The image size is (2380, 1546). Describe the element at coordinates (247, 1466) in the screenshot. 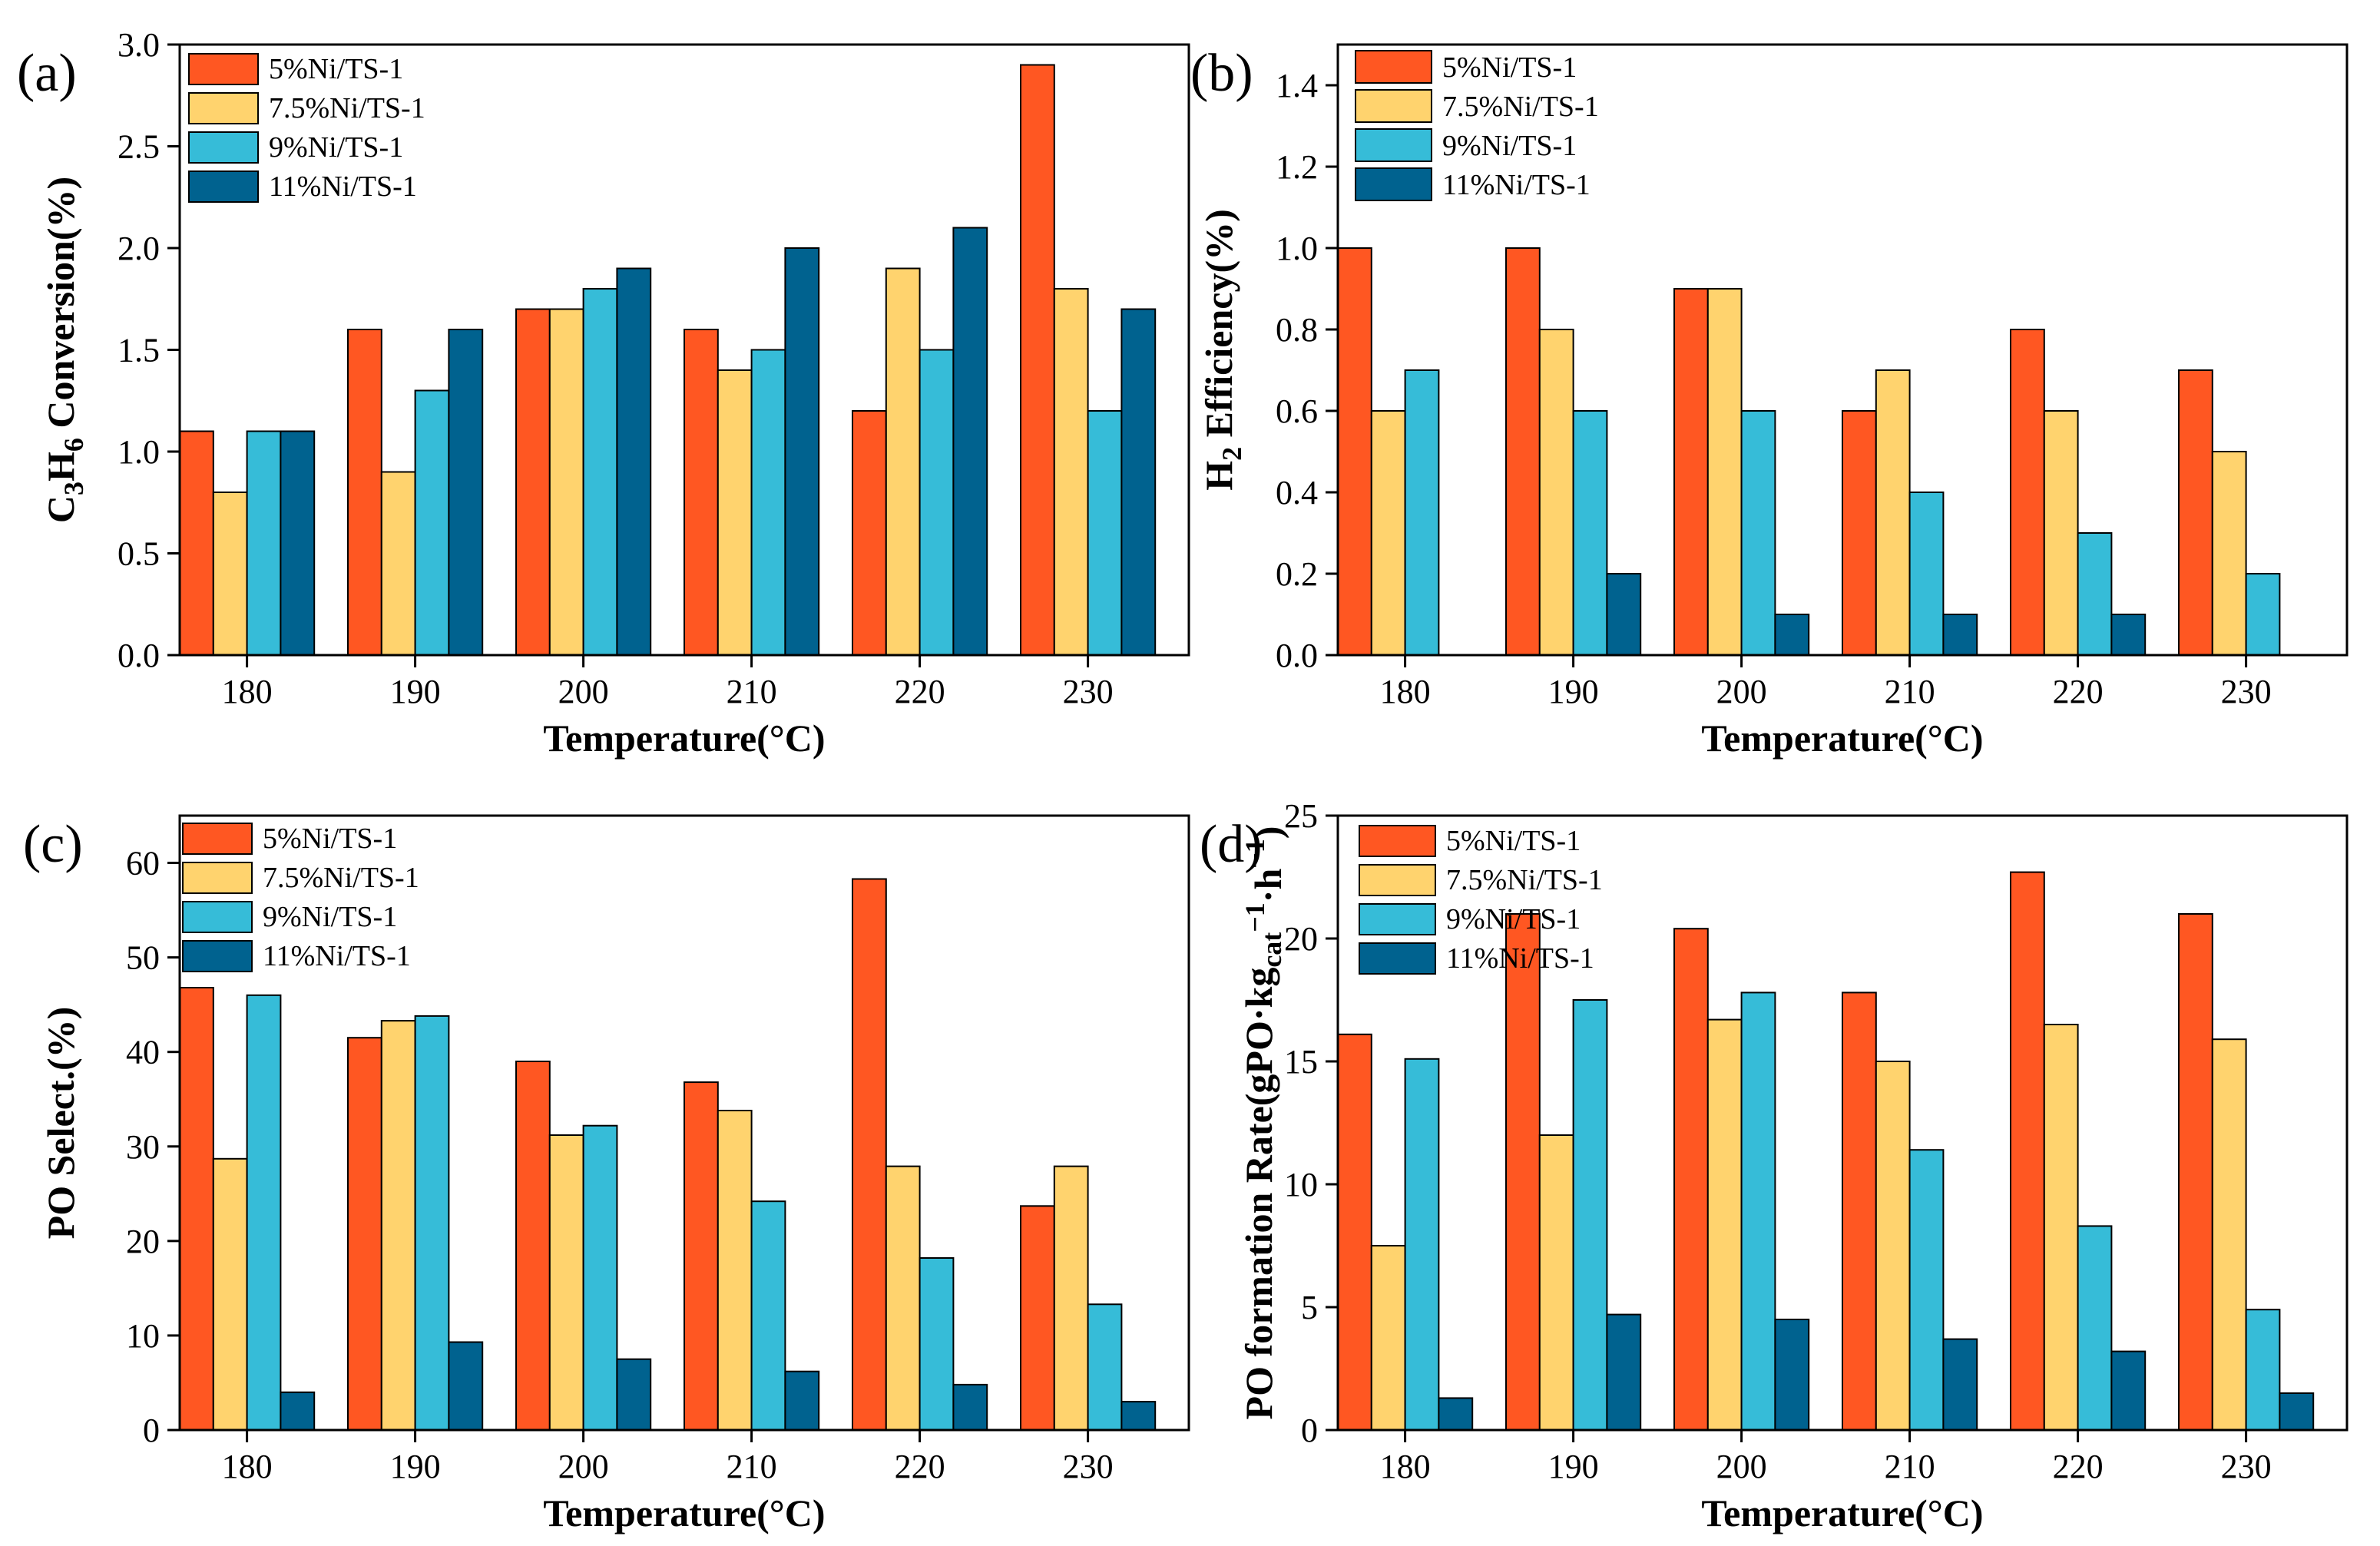

I see `x-tick-label: 180` at that location.